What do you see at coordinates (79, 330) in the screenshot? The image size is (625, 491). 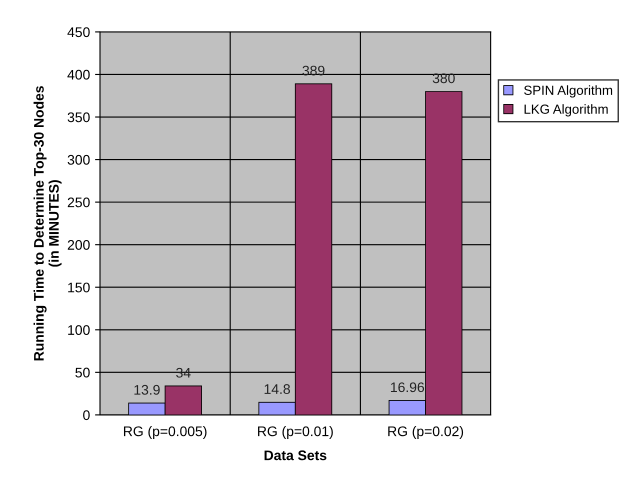 I see `y-tick-label: 100` at bounding box center [79, 330].